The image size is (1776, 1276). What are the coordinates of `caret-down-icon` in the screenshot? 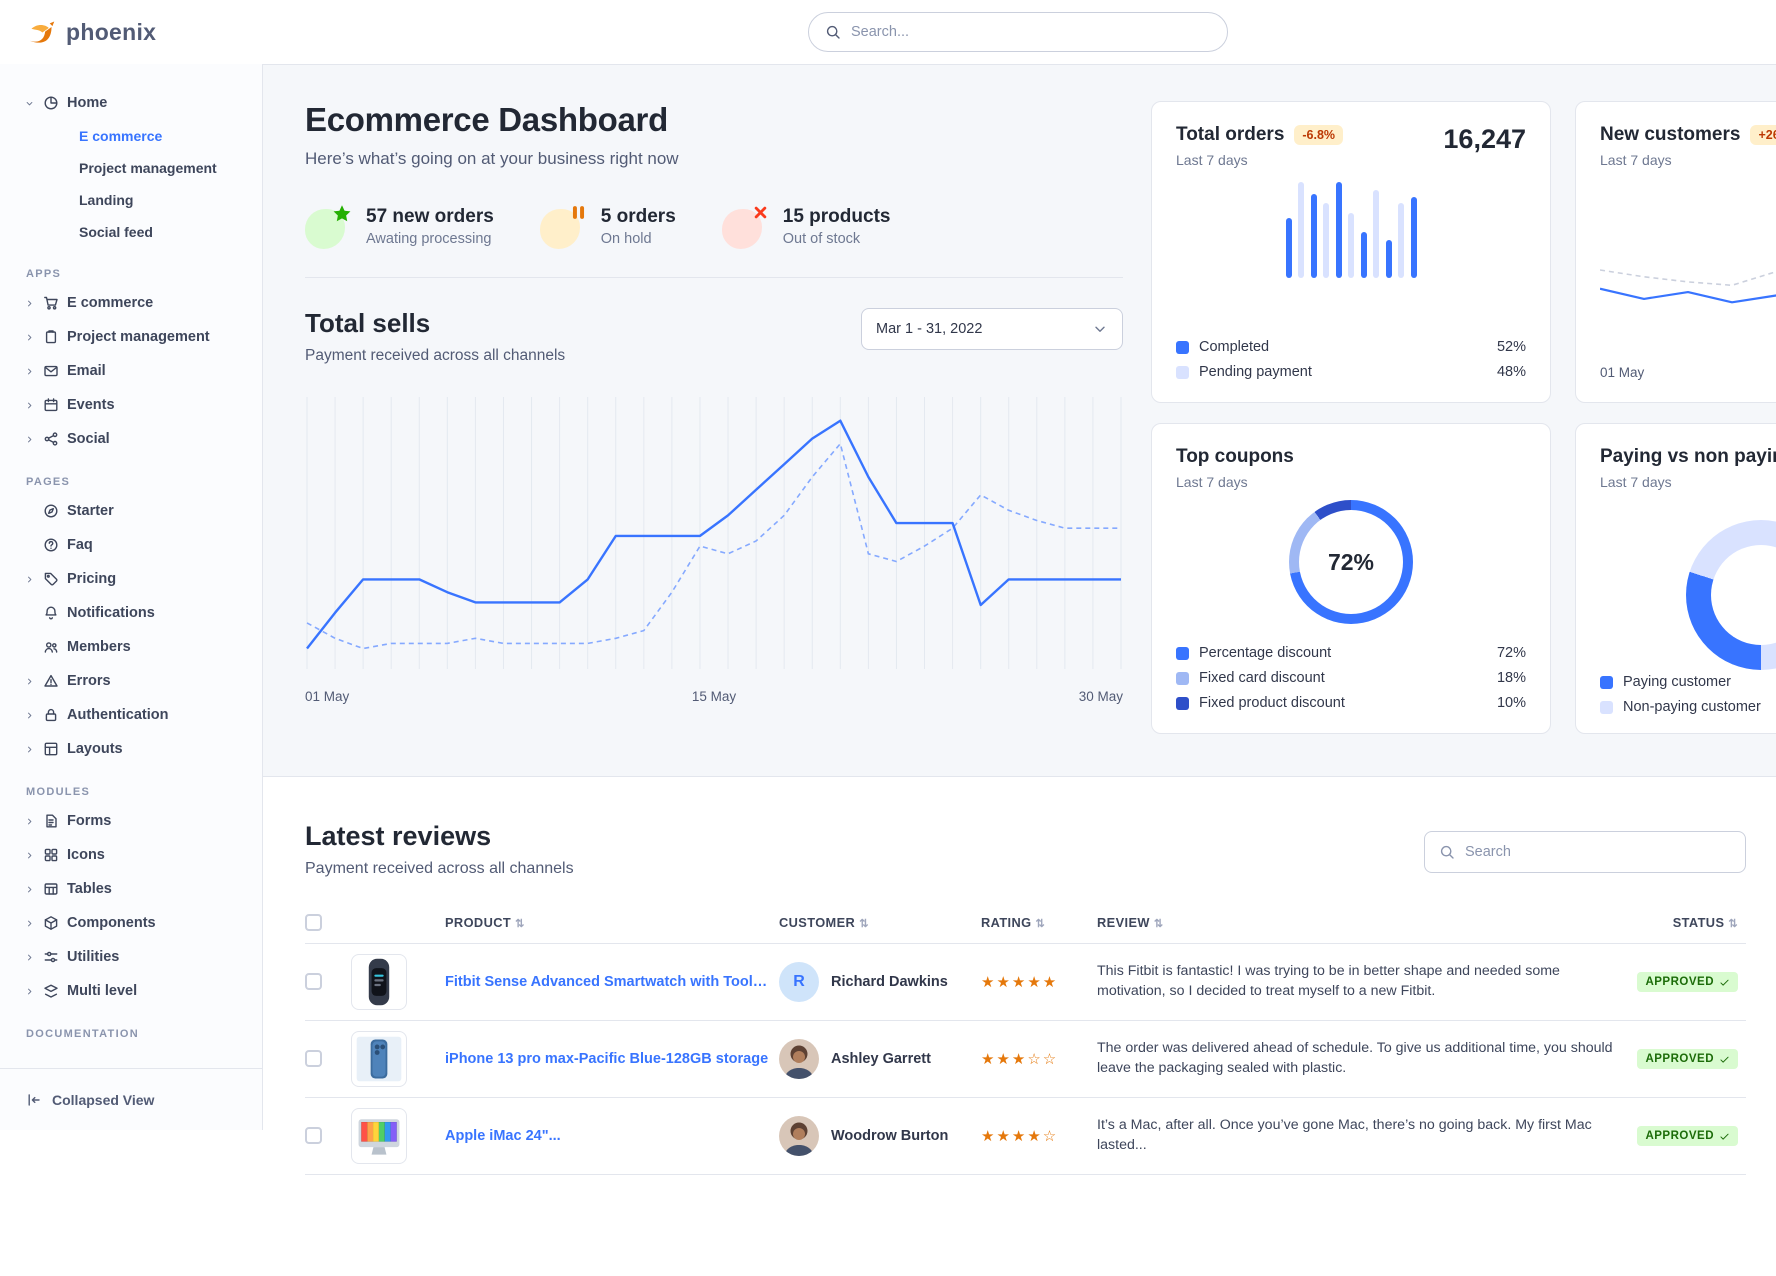 It's located at (29, 103).